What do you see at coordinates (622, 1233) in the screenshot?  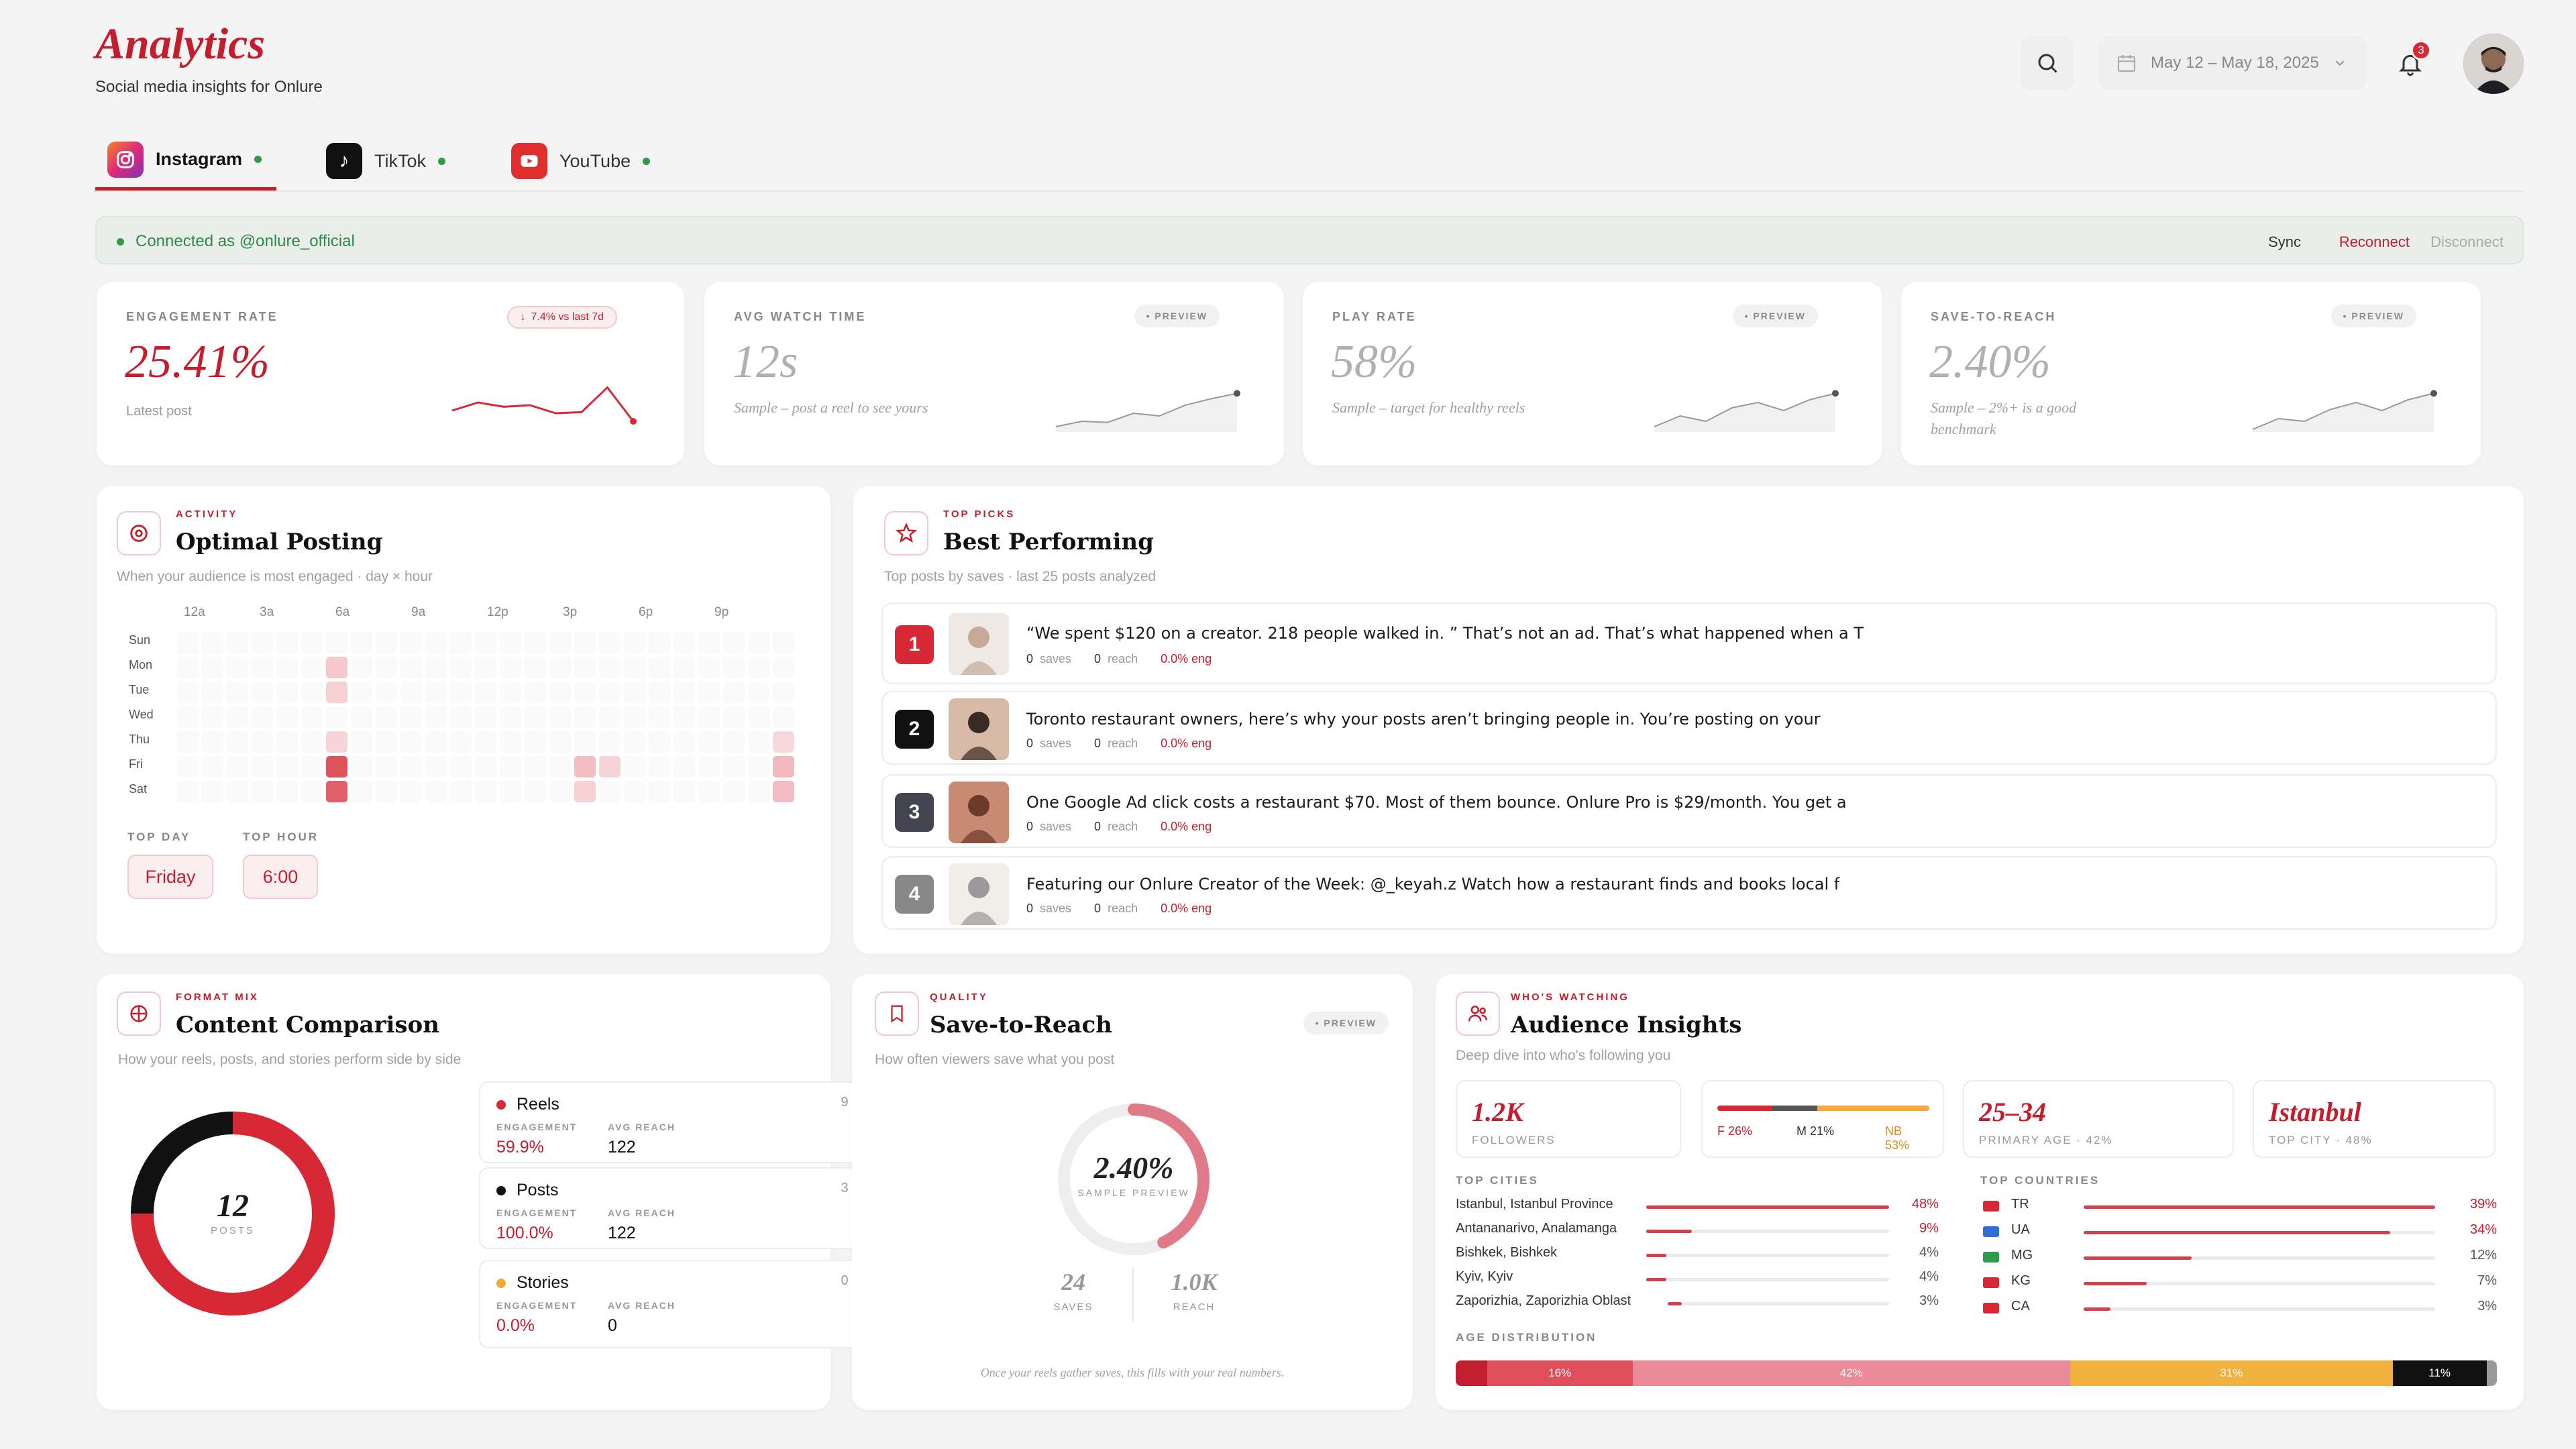 I see `avg-reach-value: 122` at bounding box center [622, 1233].